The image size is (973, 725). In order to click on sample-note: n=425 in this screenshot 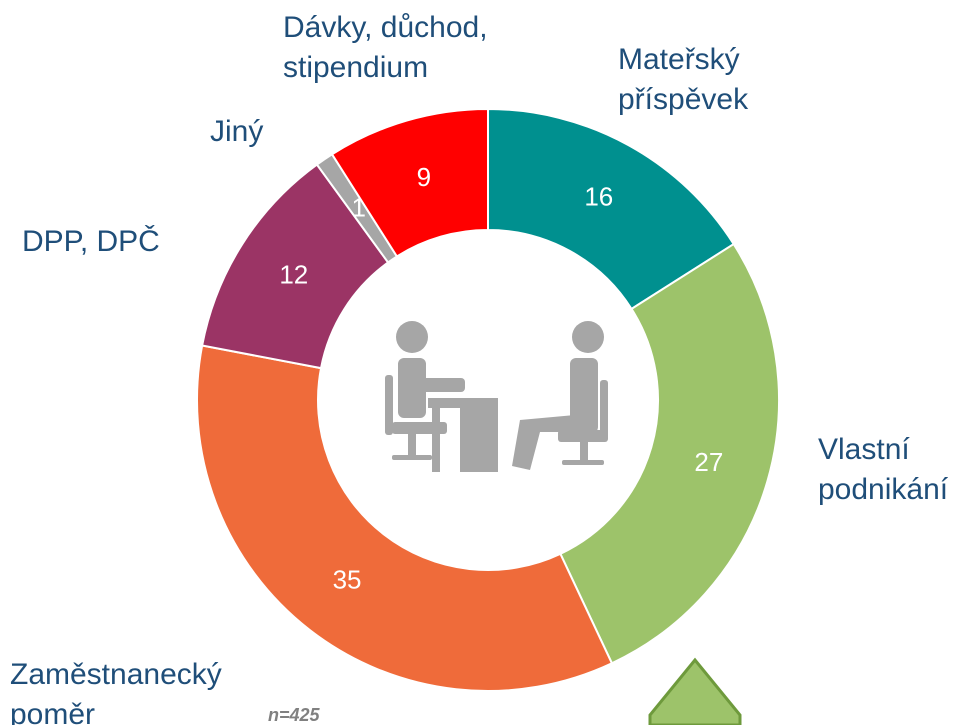, I will do `click(294, 715)`.